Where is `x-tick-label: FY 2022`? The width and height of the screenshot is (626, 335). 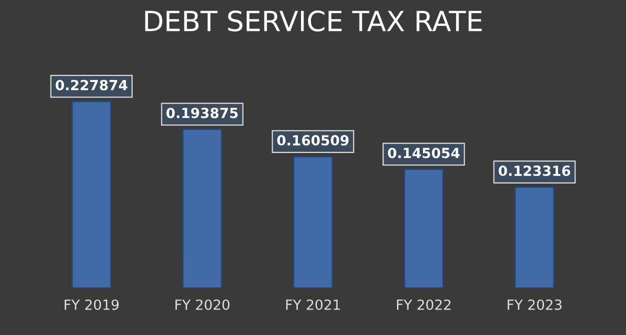
x-tick-label: FY 2022 is located at coordinates (423, 304).